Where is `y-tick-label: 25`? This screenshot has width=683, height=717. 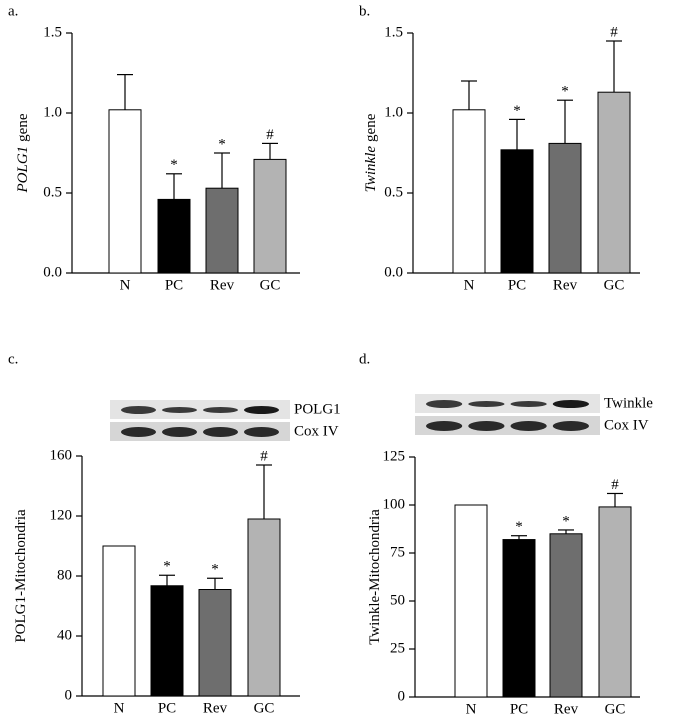
y-tick-label: 25 is located at coordinates (397, 648).